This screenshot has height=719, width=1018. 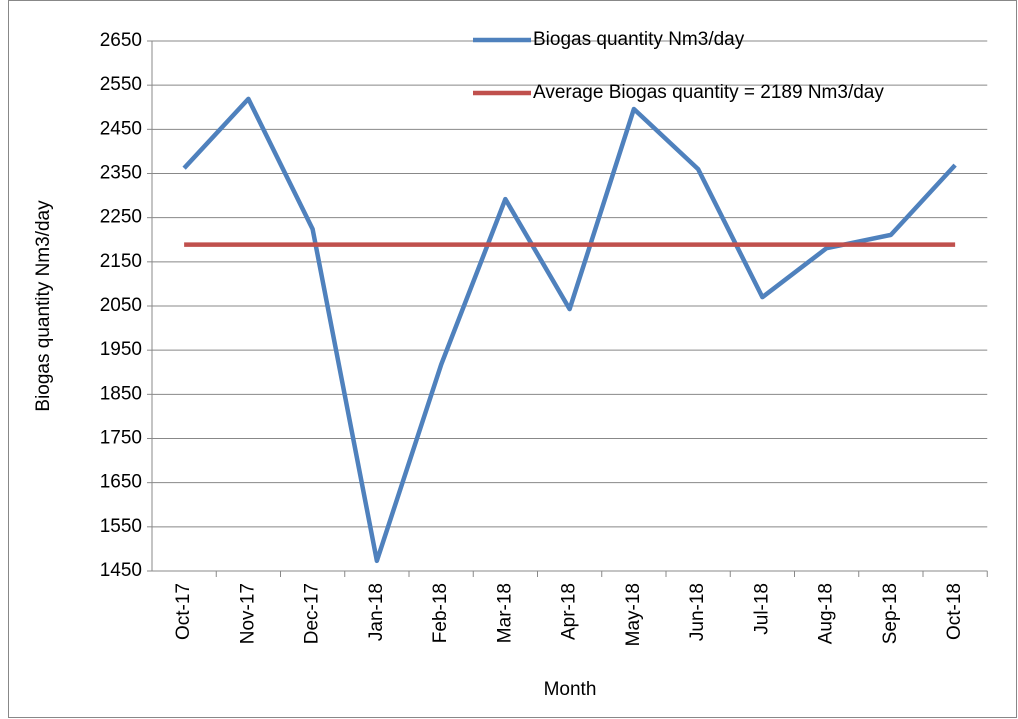 I want to click on y-tick-label: 2450, so click(x=121, y=128).